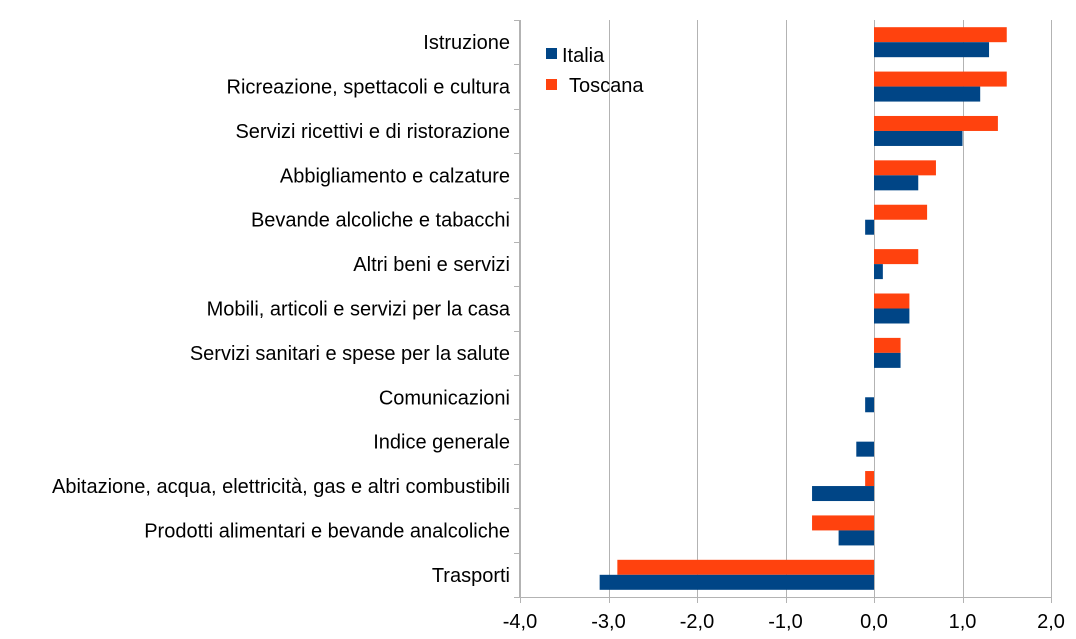  Describe the element at coordinates (869, 405) in the screenshot. I see `bar-italia-comunicazioni` at that location.